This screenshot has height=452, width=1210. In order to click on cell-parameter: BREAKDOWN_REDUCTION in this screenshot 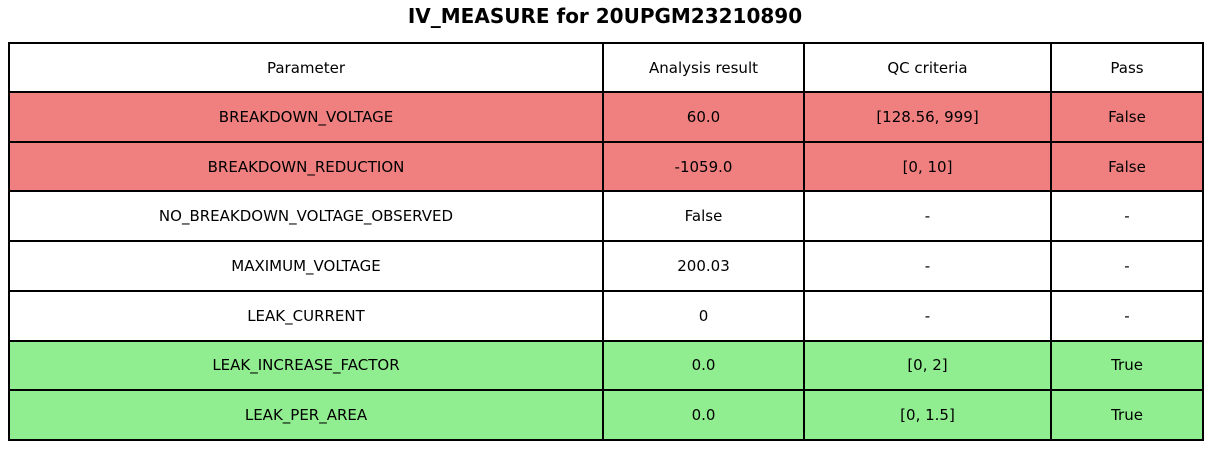, I will do `click(306, 166)`.